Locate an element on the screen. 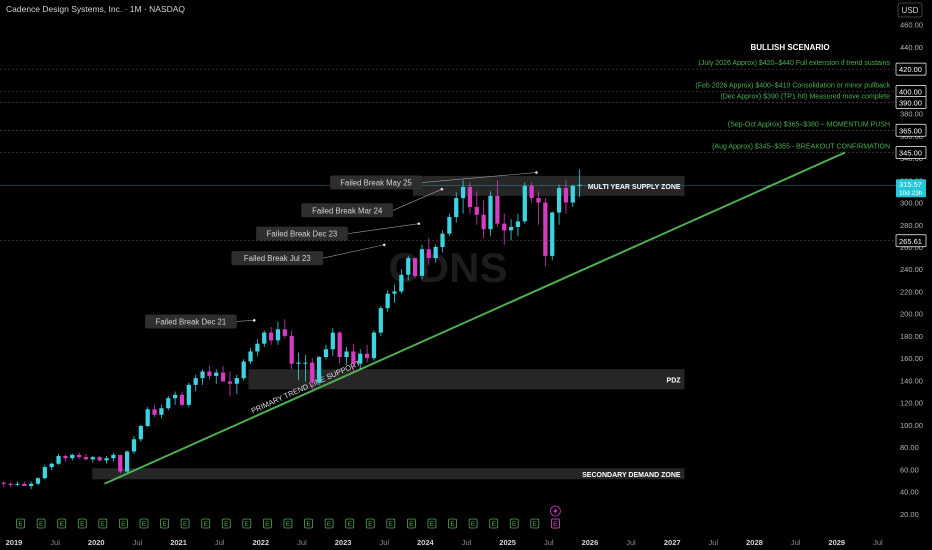 This screenshot has width=932, height=550. price-tick-label: 440.00 is located at coordinates (911, 47).